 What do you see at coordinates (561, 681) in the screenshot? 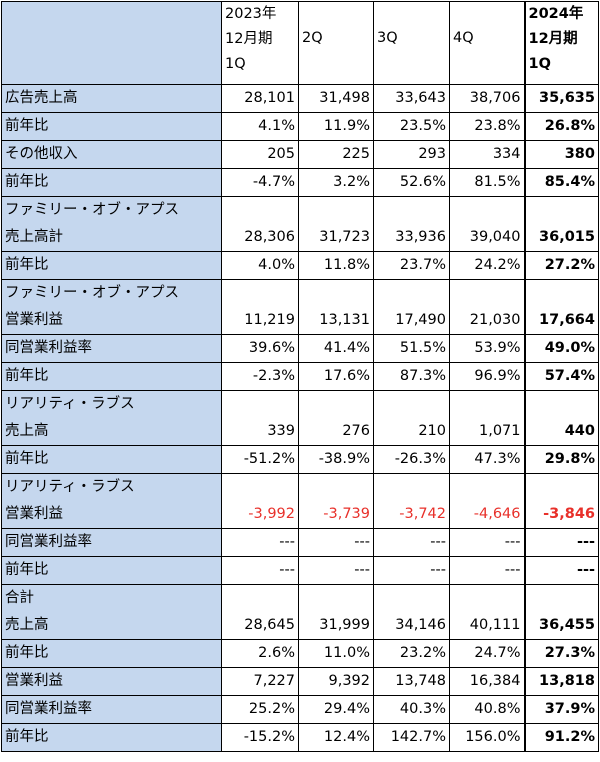
I see `col-2024-1q-cell: 13,818` at bounding box center [561, 681].